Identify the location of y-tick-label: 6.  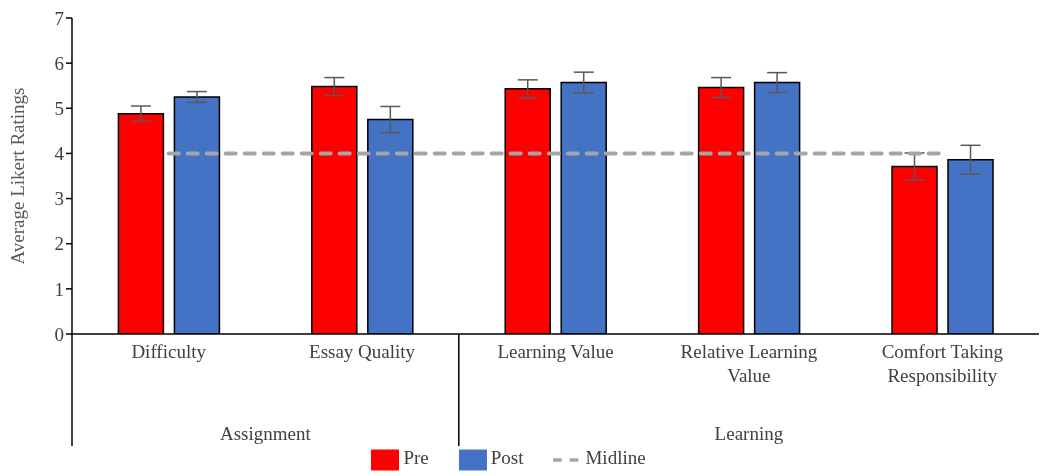
(59, 63).